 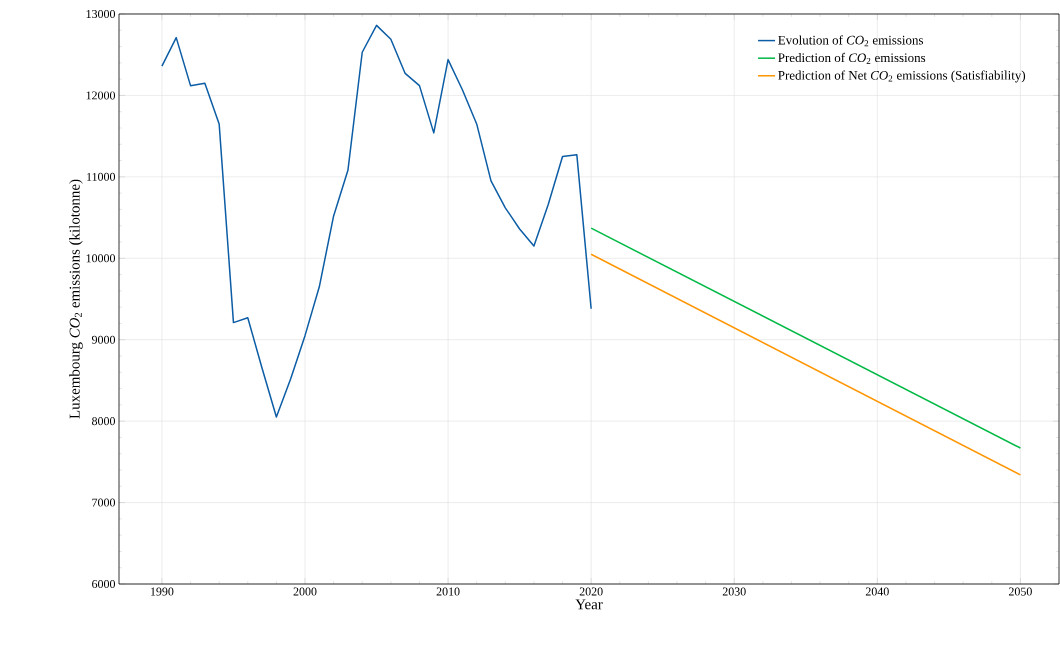 I want to click on x-tick-label: 1990, so click(x=162, y=591).